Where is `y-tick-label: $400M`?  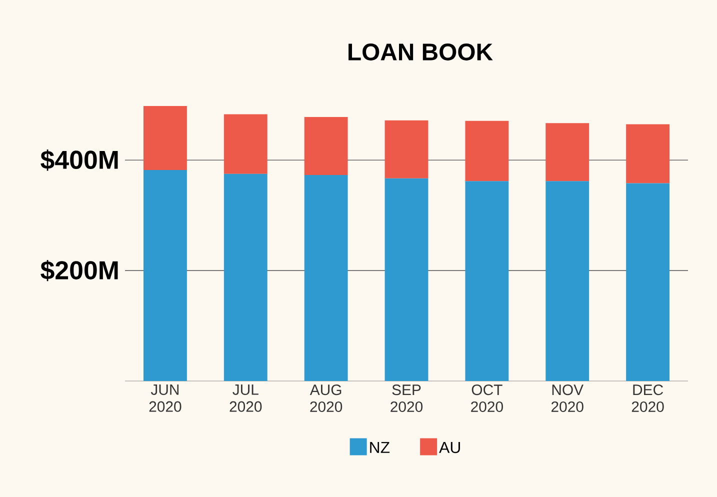
y-tick-label: $400M is located at coordinates (79, 160).